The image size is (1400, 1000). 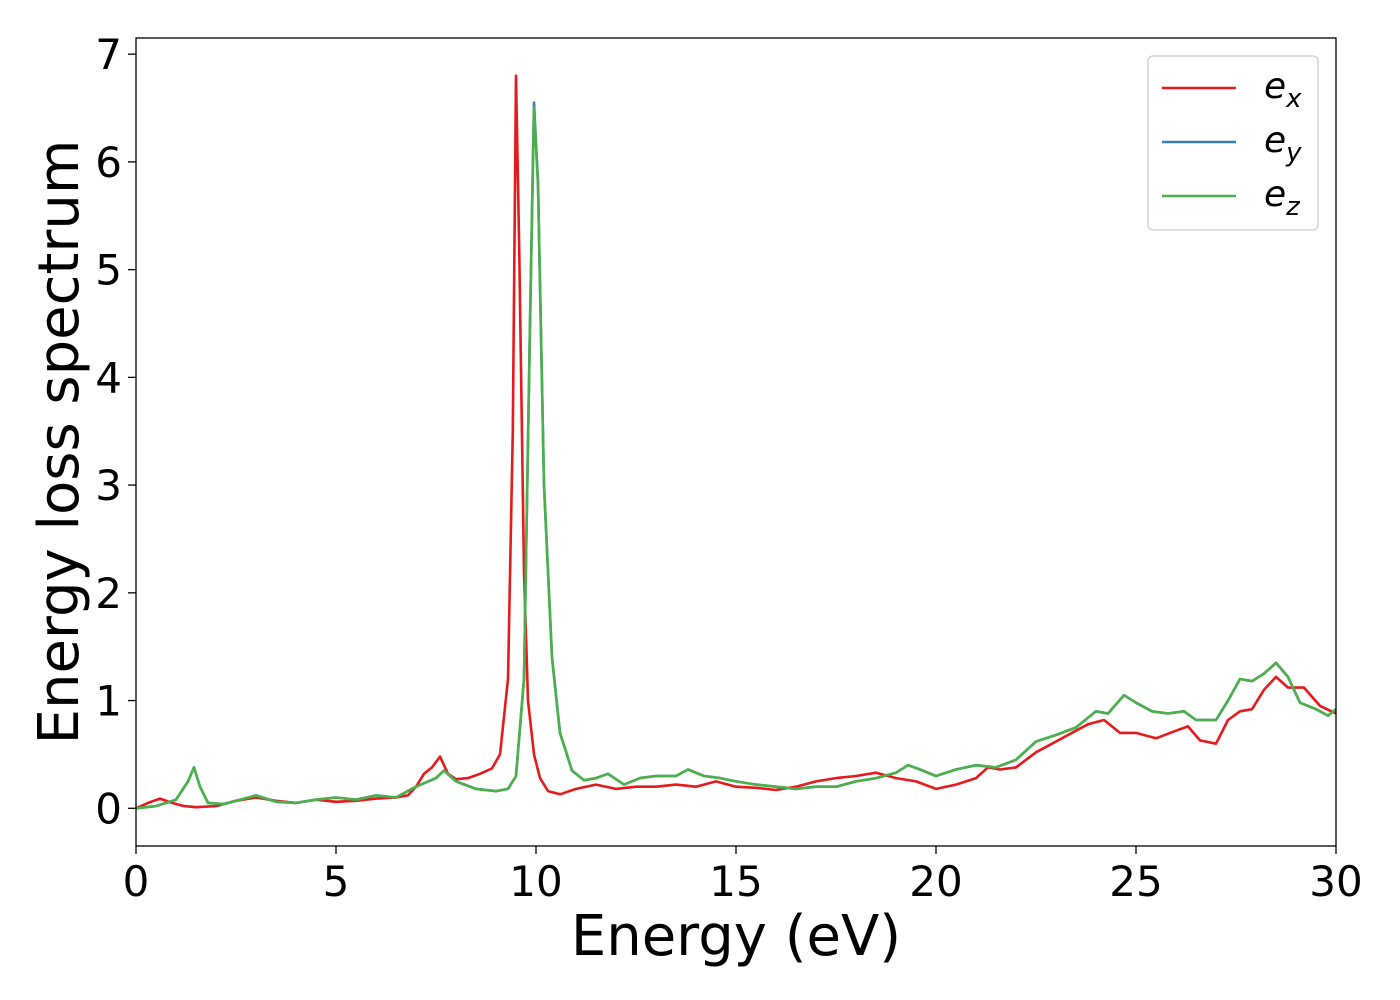 I want to click on y-tick-label: 2, so click(x=108, y=593).